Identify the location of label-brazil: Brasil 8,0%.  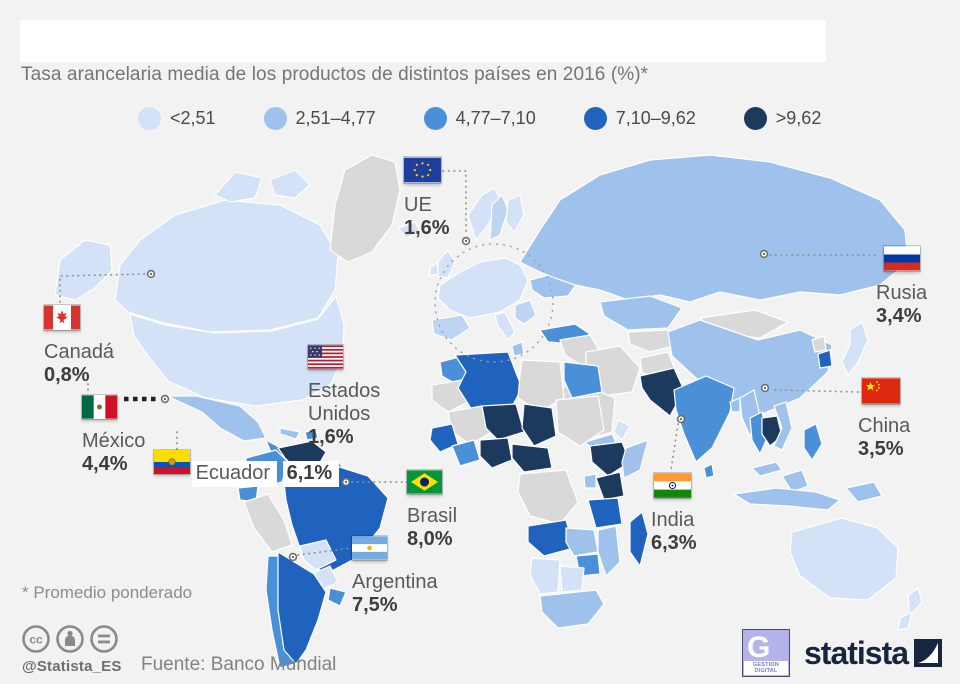
(432, 510).